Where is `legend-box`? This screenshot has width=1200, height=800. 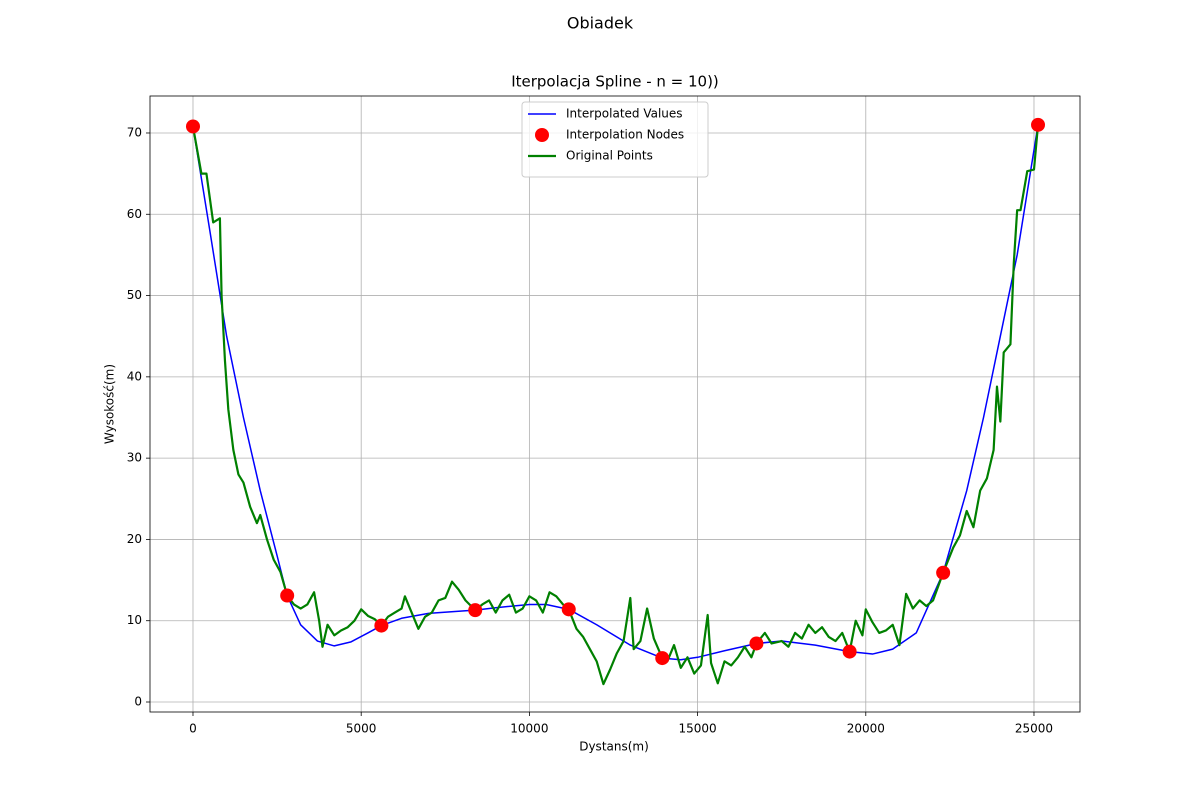
legend-box is located at coordinates (615, 139).